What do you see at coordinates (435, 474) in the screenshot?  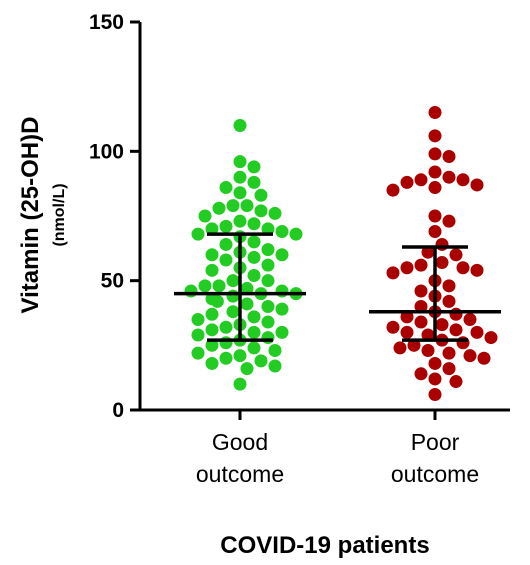 I see `x-tick-label: outcome` at bounding box center [435, 474].